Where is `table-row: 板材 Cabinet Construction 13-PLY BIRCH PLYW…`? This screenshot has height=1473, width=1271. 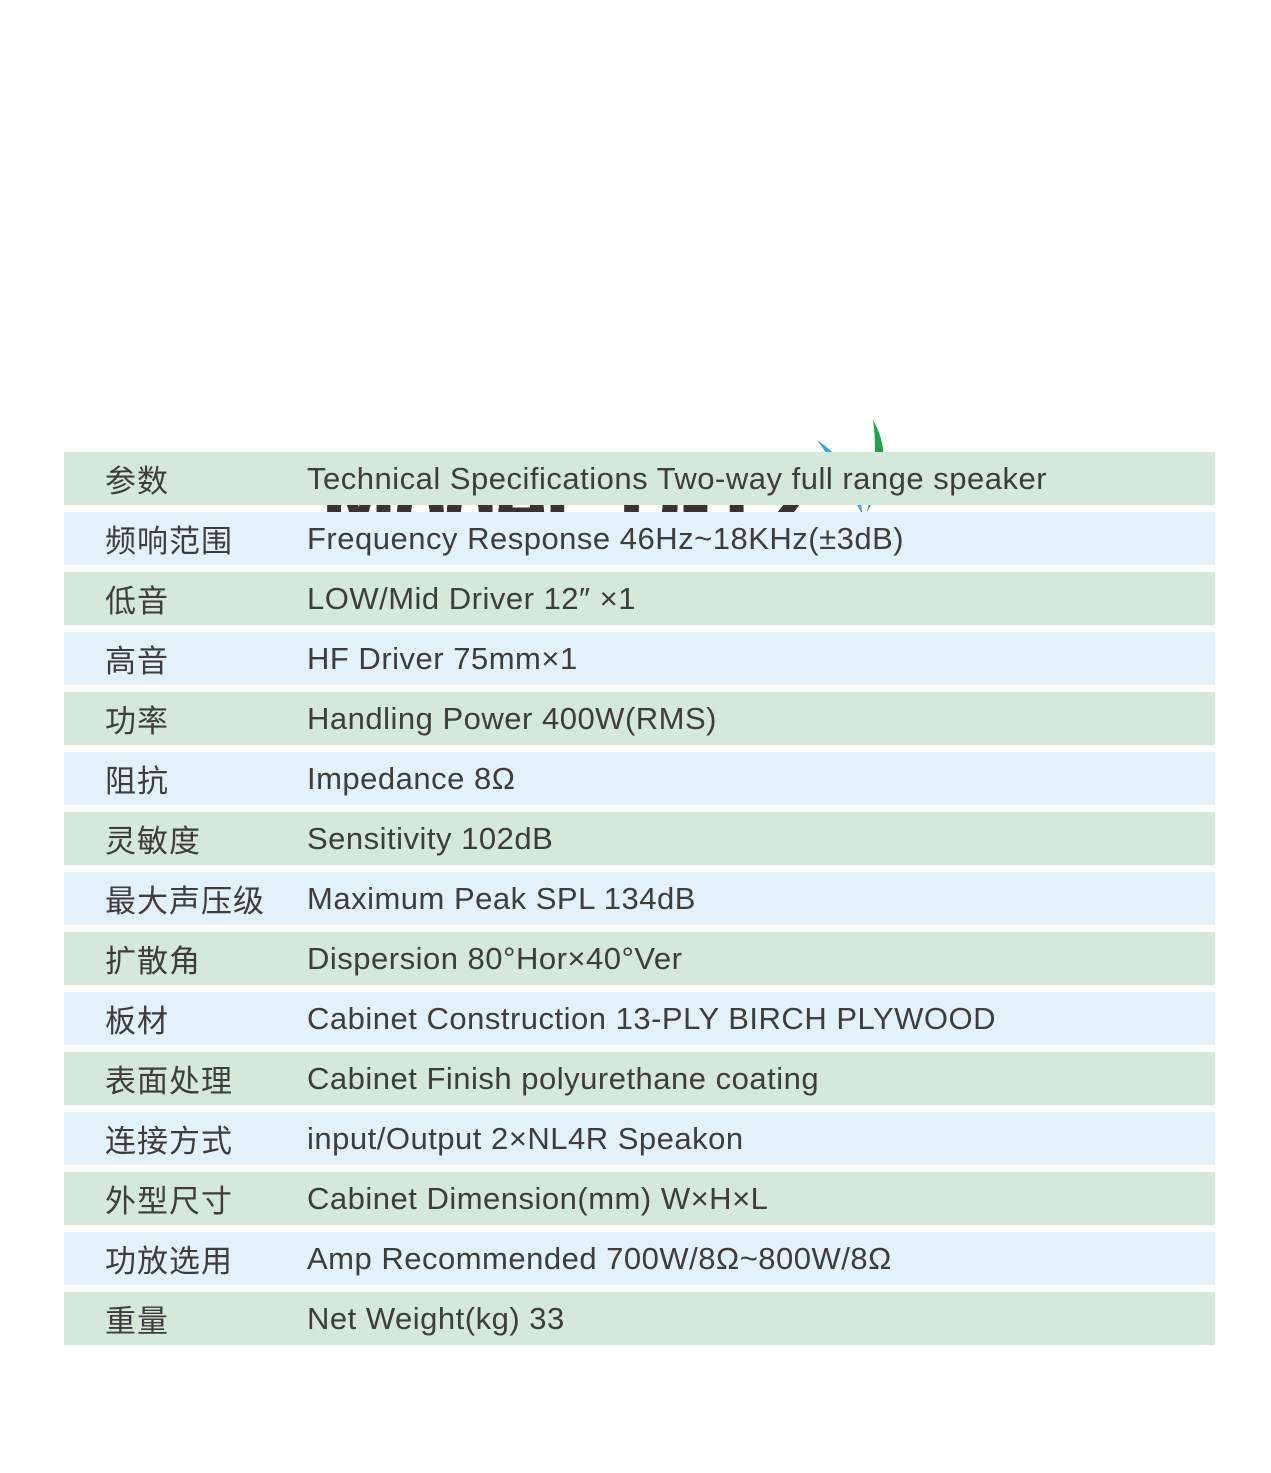
table-row: 板材 Cabinet Construction 13-PLY BIRCH PLYW… is located at coordinates (639, 1018).